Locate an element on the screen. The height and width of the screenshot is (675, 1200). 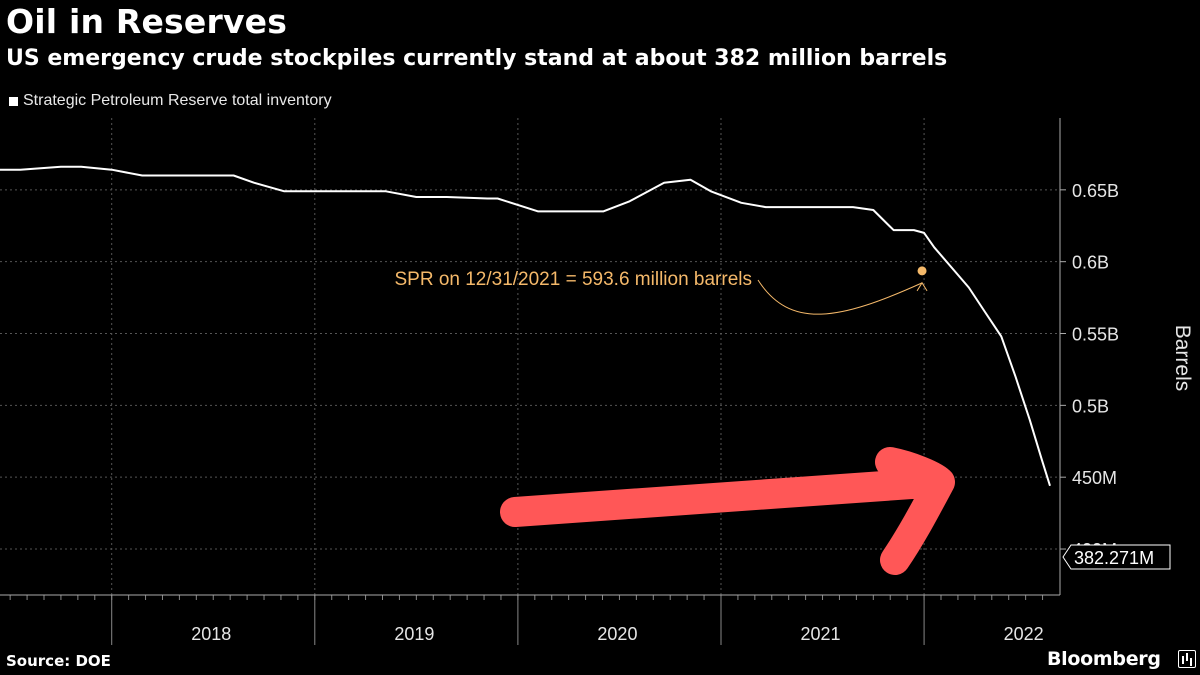
y-tick-label: 0.55B is located at coordinates (1095, 335).